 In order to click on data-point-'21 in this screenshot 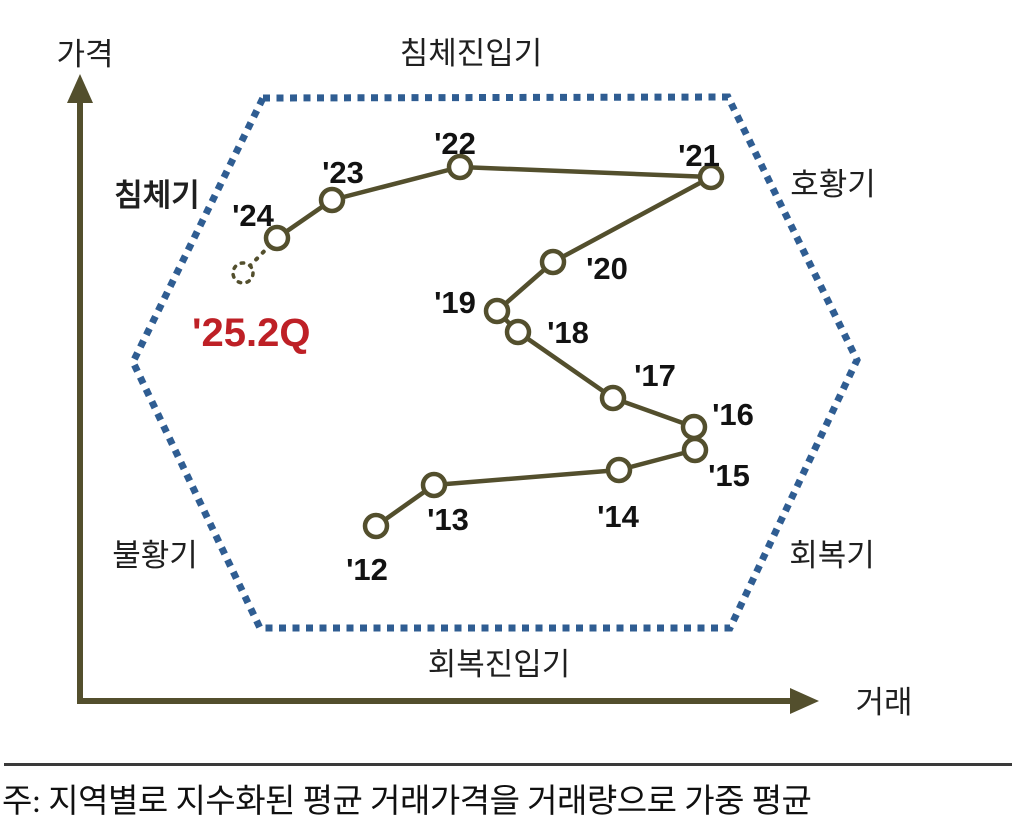, I will do `click(711, 177)`.